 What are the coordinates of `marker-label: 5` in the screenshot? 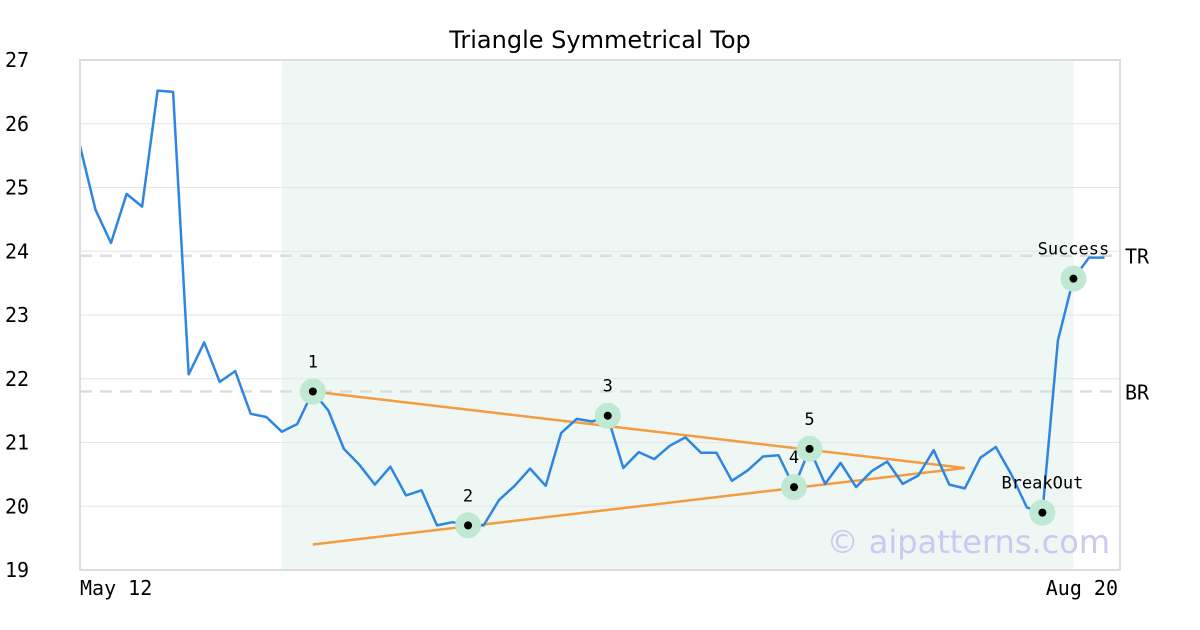 It's located at (809, 420).